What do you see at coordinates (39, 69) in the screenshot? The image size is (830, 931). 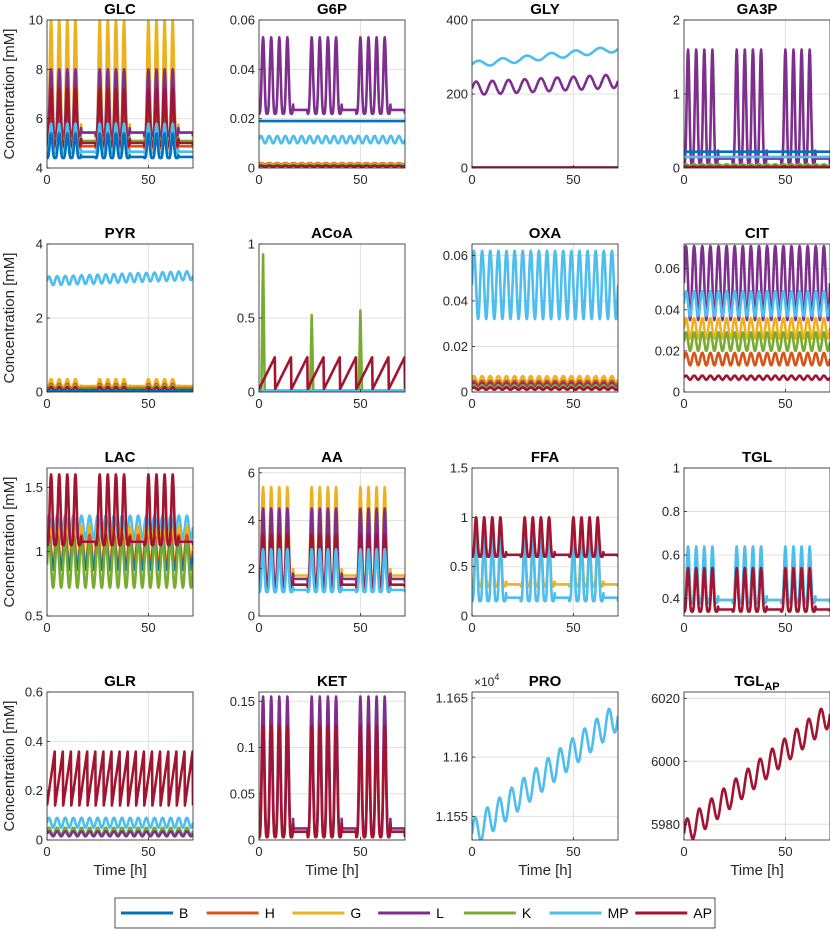 I see `y-tick-label: 8` at bounding box center [39, 69].